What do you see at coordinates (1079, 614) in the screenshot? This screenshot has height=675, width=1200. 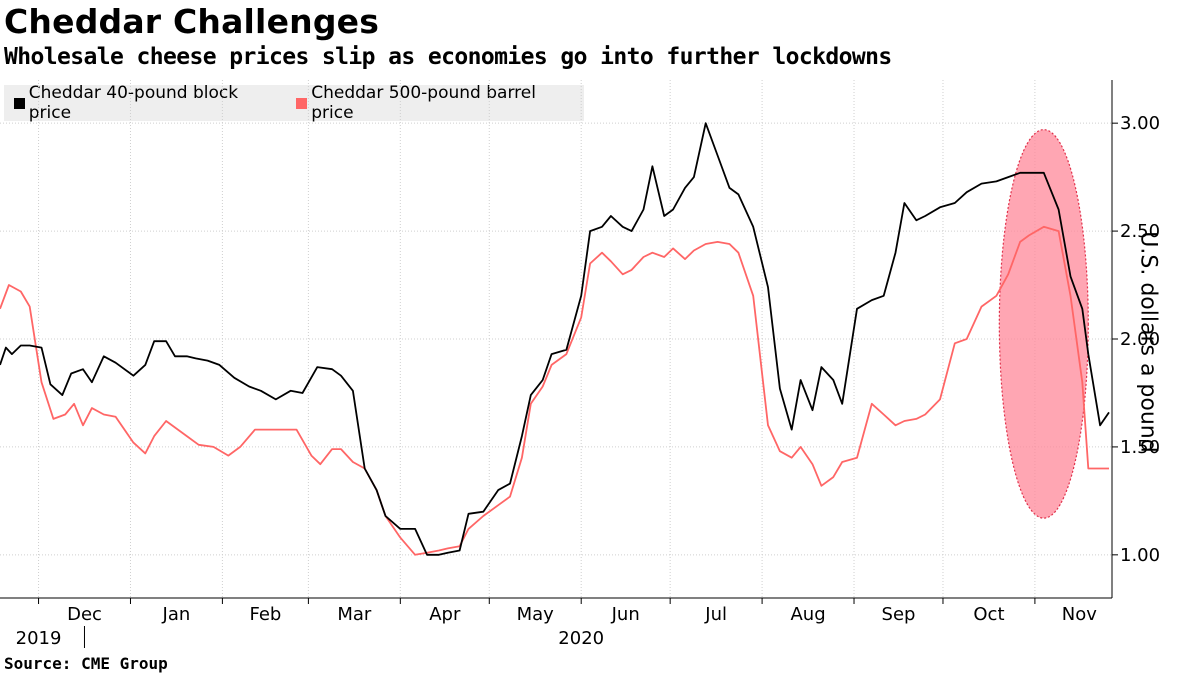 I see `x-tick-label: Nov` at bounding box center [1079, 614].